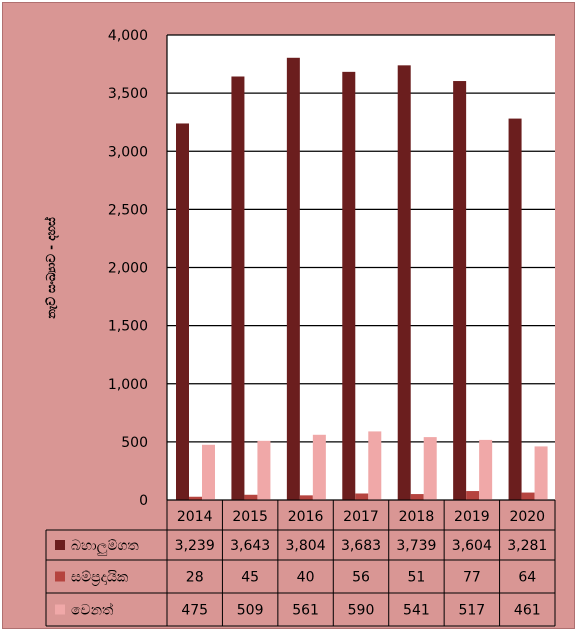  Describe the element at coordinates (195, 517) in the screenshot. I see `x-tick-label: 2014` at that location.